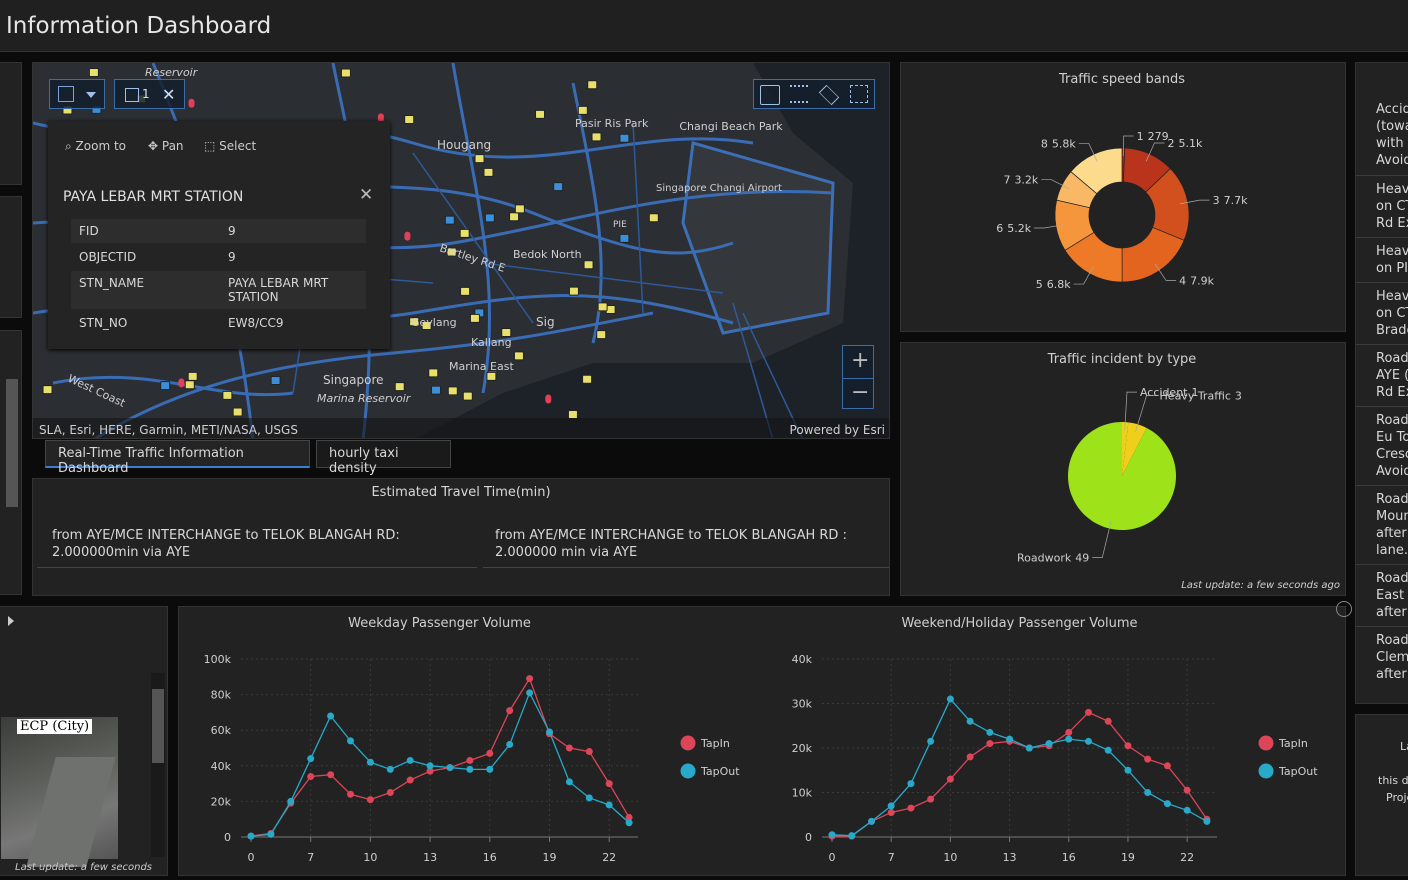 The width and height of the screenshot is (1408, 880). Describe the element at coordinates (153, 197) in the screenshot. I see `popup-title: PAYA LEBAR MRT STATION` at that location.